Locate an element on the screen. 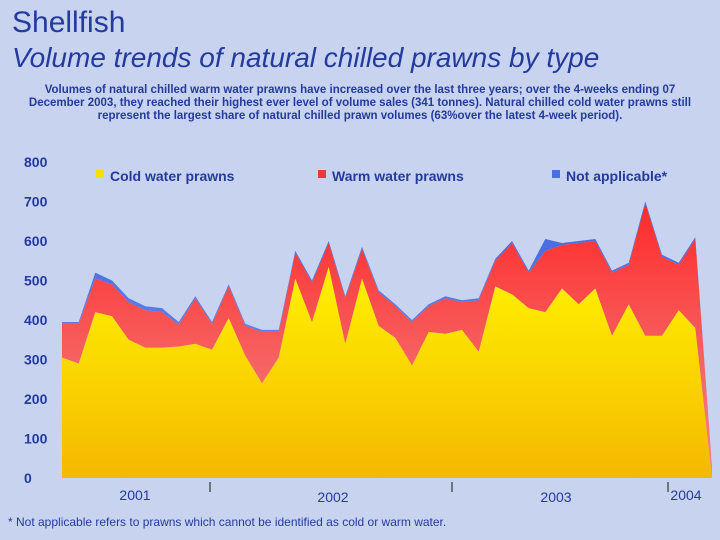  x-year-label: 2002 is located at coordinates (332, 497).